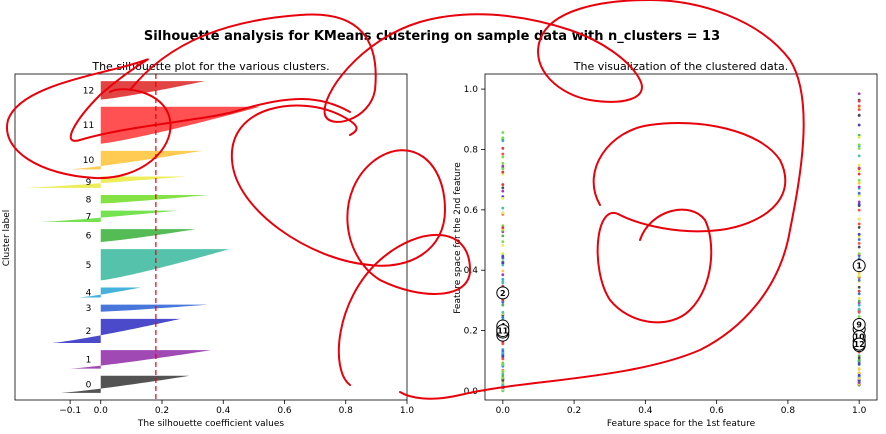  I want to click on cluster-label-1: 1, so click(89, 360).